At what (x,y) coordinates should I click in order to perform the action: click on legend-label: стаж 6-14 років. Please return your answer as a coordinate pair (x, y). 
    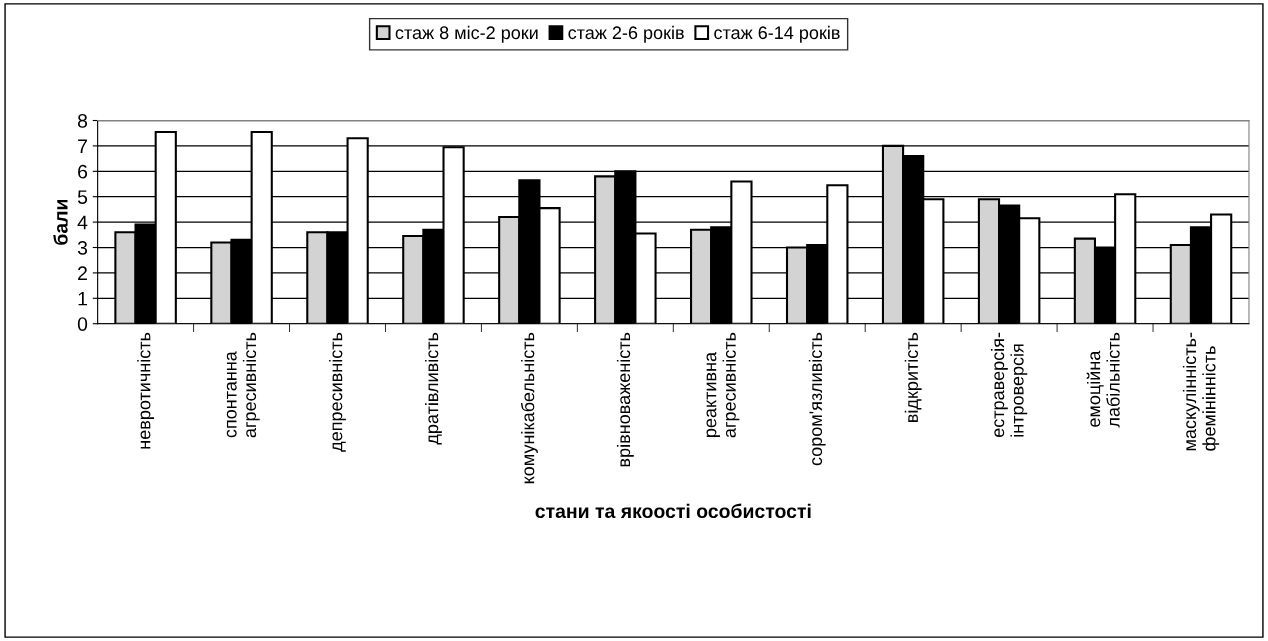
    Looking at the image, I should click on (777, 34).